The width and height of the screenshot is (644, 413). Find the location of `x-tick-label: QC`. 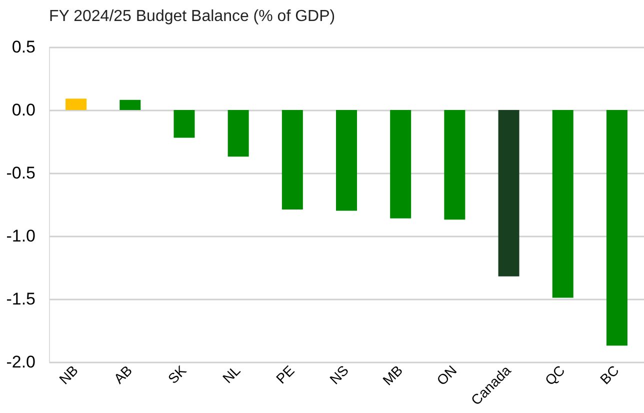

x-tick-label: QC is located at coordinates (555, 375).